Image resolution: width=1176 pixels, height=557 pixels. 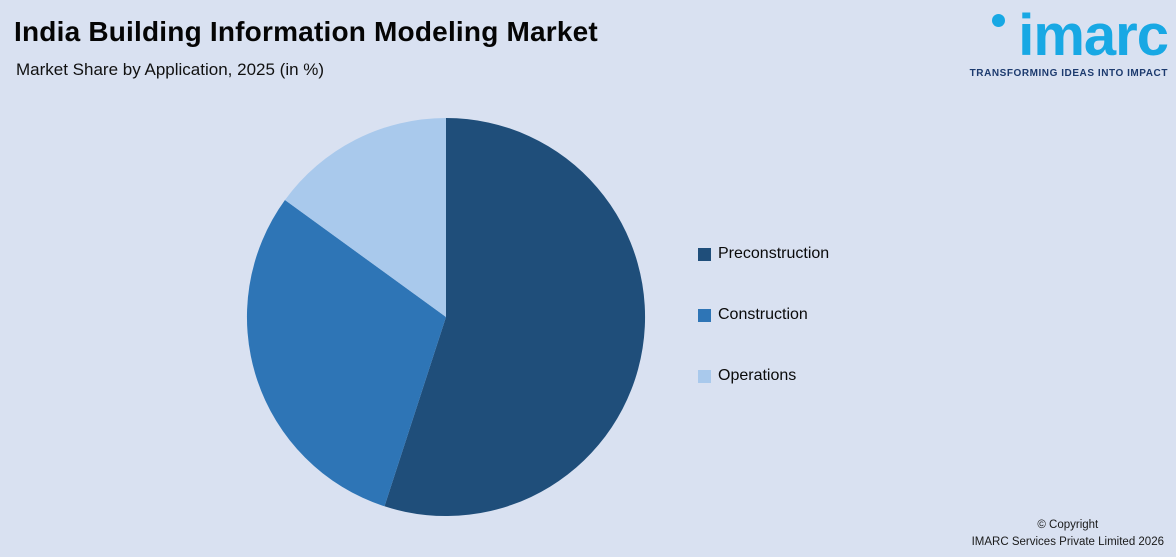 I want to click on chart-legend: Preconstruction Construction Operations, so click(x=763, y=315).